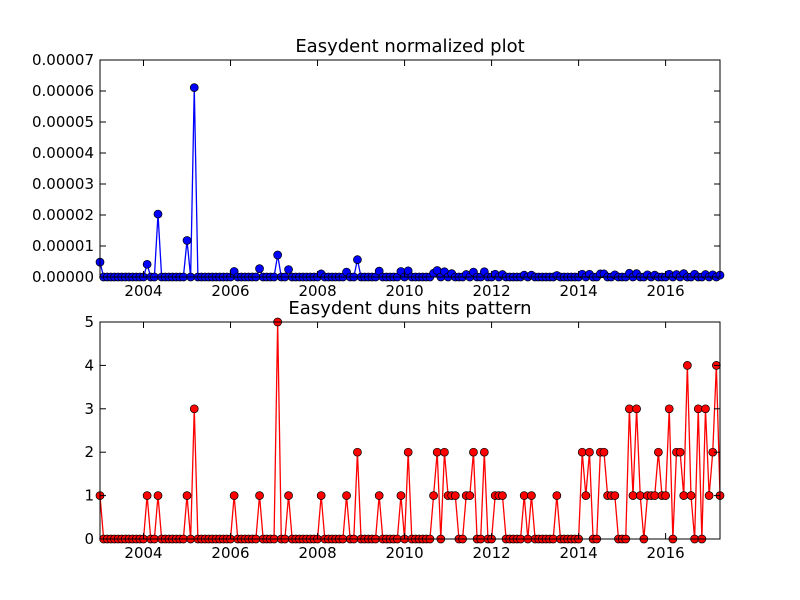 The height and width of the screenshot is (600, 800). What do you see at coordinates (63, 215) in the screenshot?
I see `y-tick-label: 0.00002` at bounding box center [63, 215].